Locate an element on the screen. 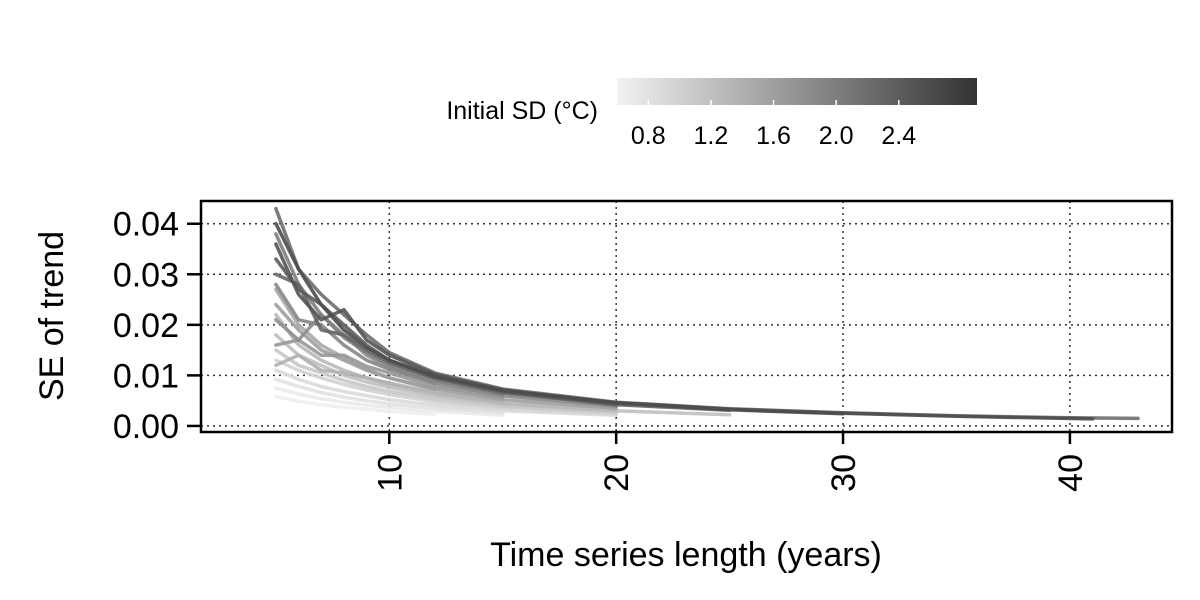  legend-tick-label: 2.4 is located at coordinates (898, 136).